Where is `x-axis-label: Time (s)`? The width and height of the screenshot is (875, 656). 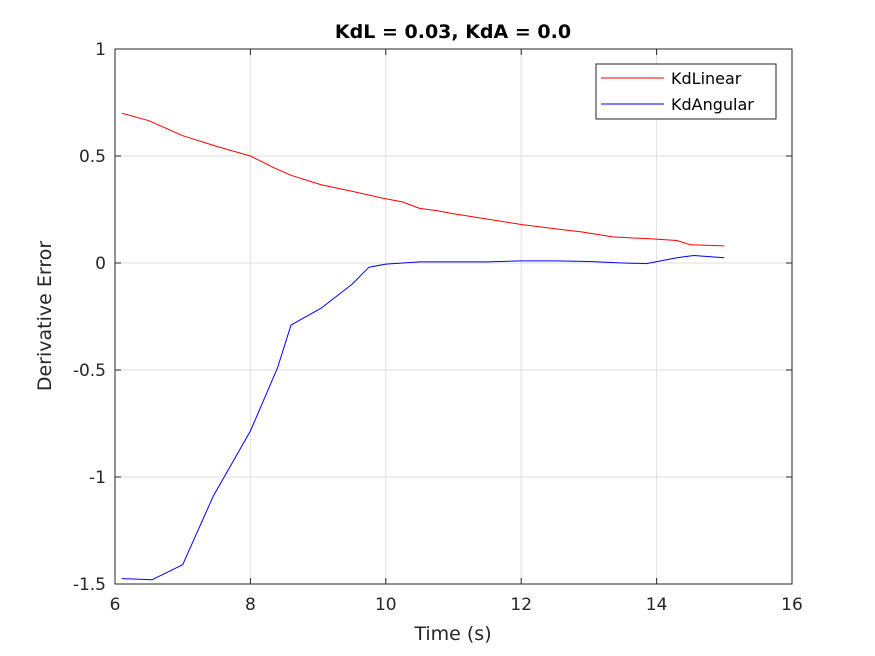 x-axis-label: Time (s) is located at coordinates (452, 634).